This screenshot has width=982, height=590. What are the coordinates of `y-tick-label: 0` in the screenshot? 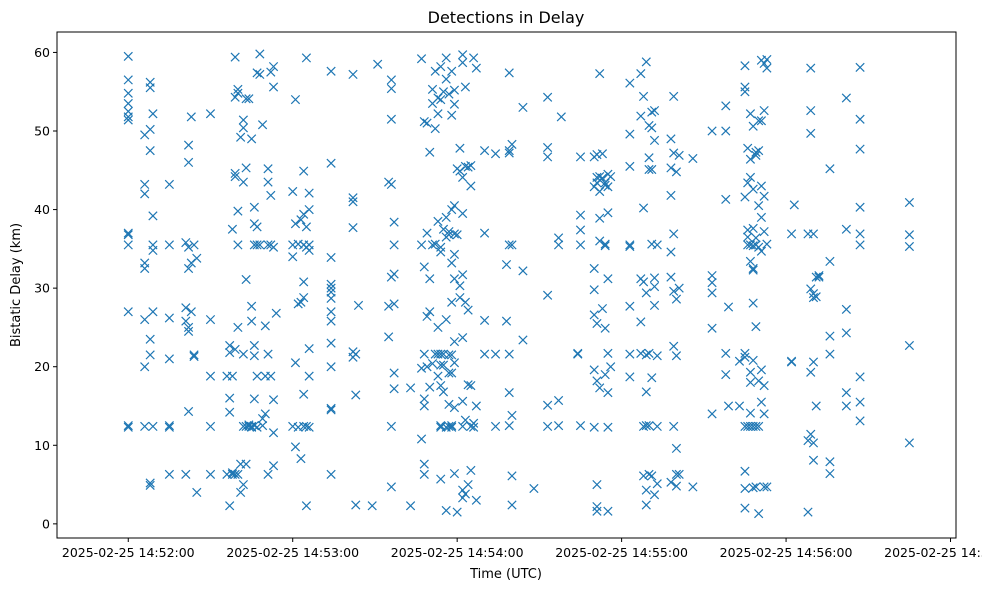 It's located at (46, 523).